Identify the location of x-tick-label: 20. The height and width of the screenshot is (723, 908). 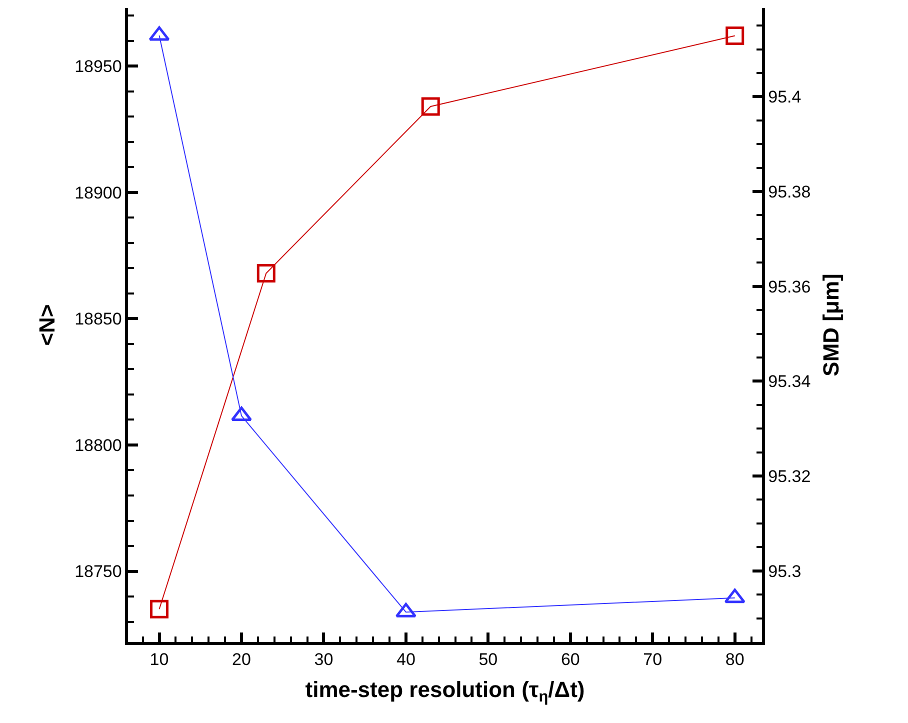
(241, 660).